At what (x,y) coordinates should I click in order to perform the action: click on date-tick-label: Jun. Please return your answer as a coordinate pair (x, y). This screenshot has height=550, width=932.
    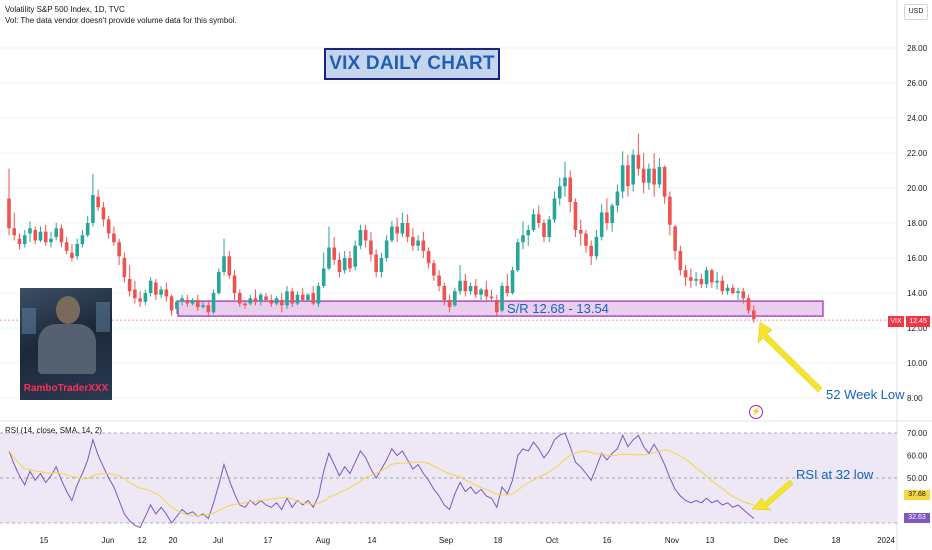
    Looking at the image, I should click on (108, 540).